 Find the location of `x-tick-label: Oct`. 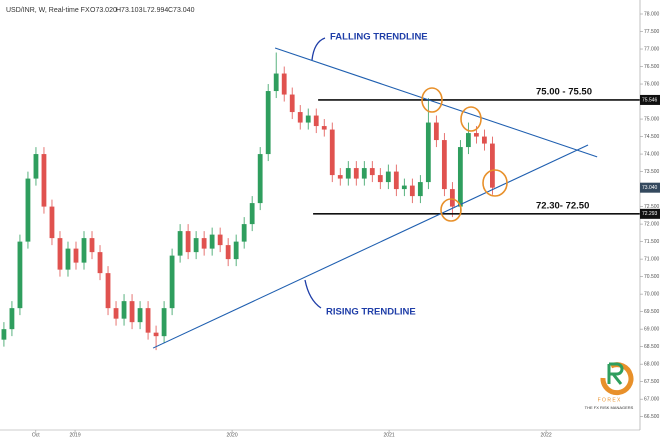

x-tick-label: Oct is located at coordinates (36, 435).